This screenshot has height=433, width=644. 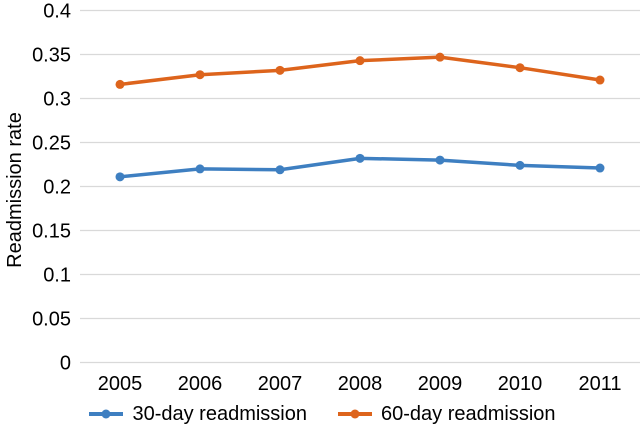 What do you see at coordinates (51, 320) in the screenshot?
I see `y-tick-label: 0.05` at bounding box center [51, 320].